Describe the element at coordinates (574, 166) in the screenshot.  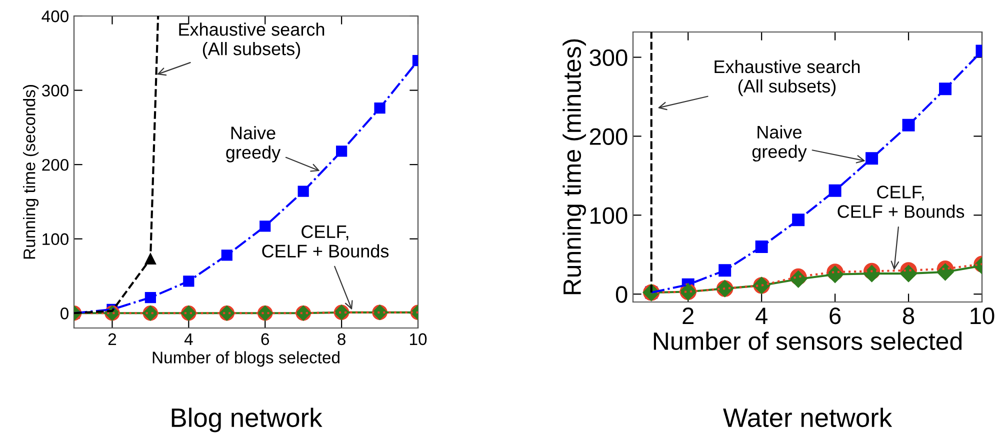
I see `y-axis-title: Running time (minutes)` at that location.